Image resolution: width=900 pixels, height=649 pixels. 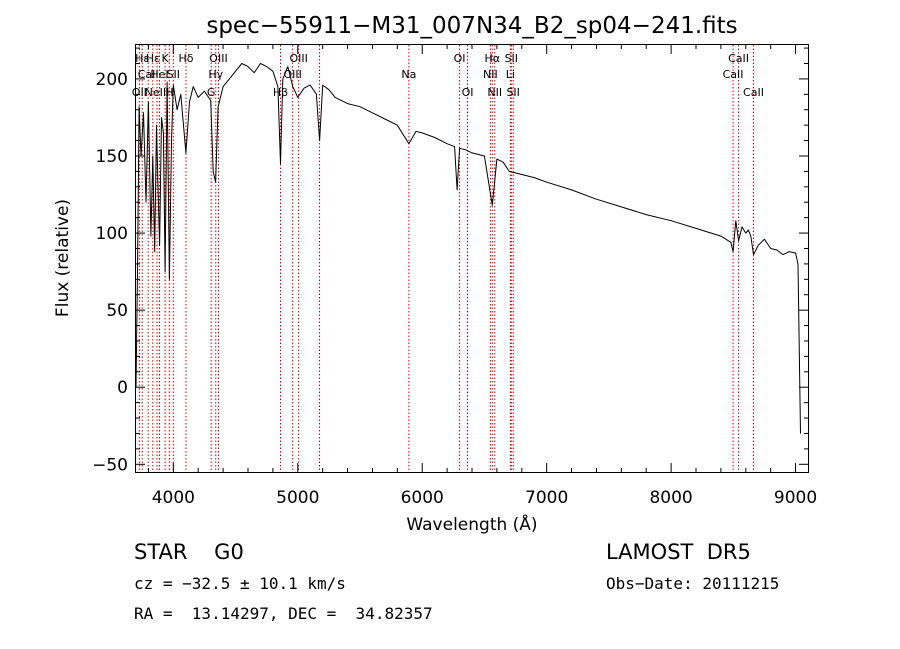 What do you see at coordinates (122, 388) in the screenshot?
I see `y-tick-label: 0` at bounding box center [122, 388].